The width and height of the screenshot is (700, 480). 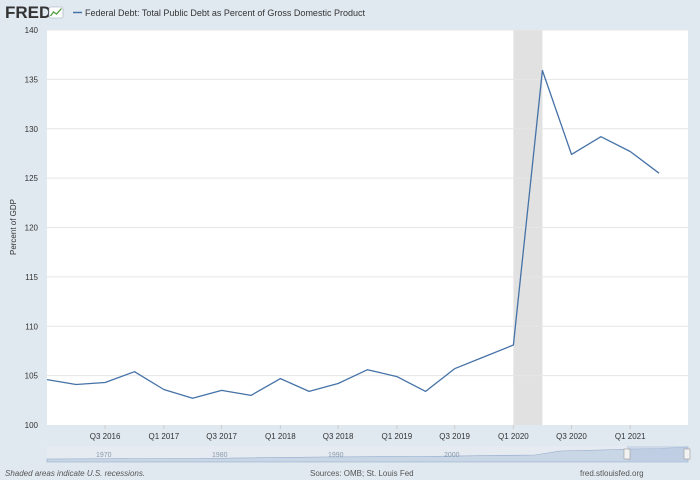 I want to click on y-tick-label: 140, so click(x=32, y=30).